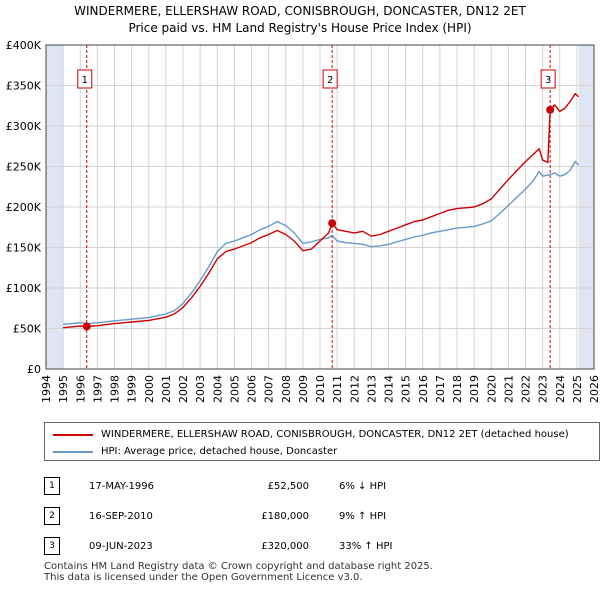 Image resolution: width=600 pixels, height=590 pixels. What do you see at coordinates (337, 389) in the screenshot?
I see `x-tick-label: 2011` at bounding box center [337, 389].